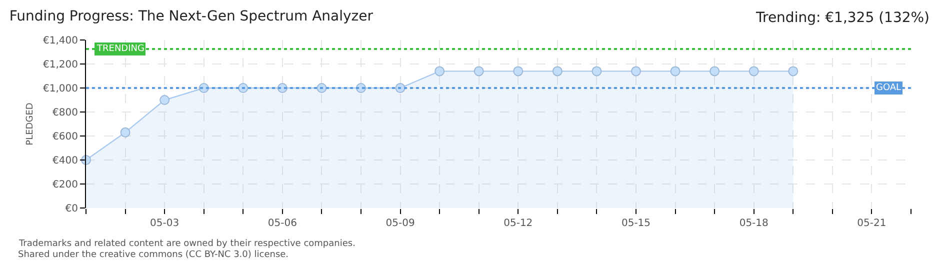 Image resolution: width=940 pixels, height=270 pixels. What do you see at coordinates (60, 89) in the screenshot?
I see `y-tick-label: €1,000` at bounding box center [60, 89].